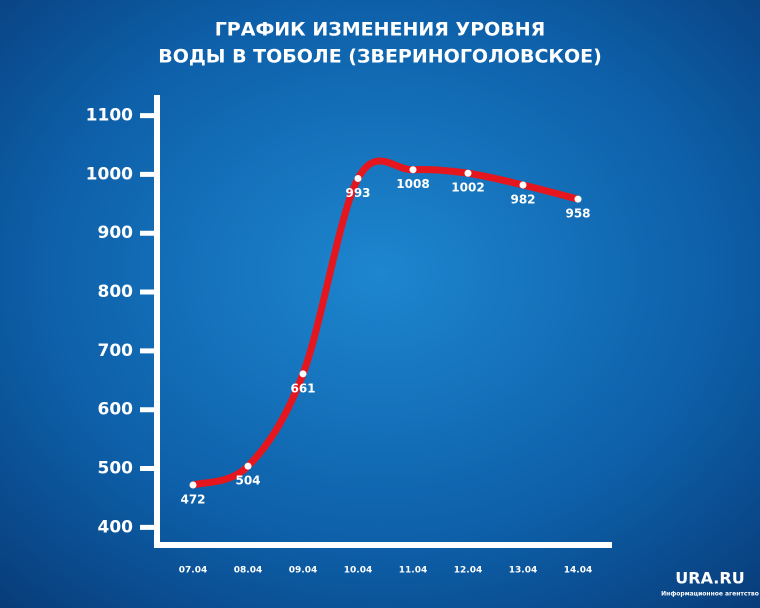  I want to click on y-tick-label: 1100, so click(109, 116).